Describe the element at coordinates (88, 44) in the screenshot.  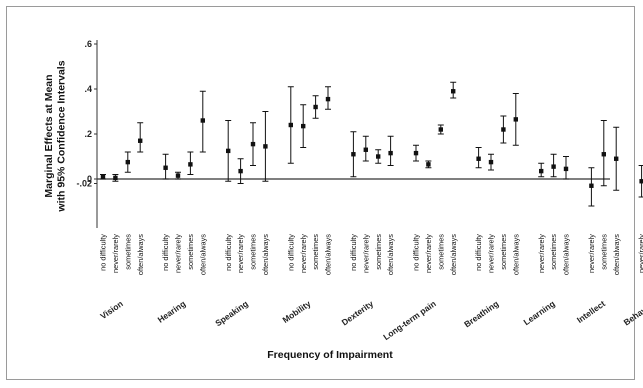
I see `y-tick-label: .6` at that location.